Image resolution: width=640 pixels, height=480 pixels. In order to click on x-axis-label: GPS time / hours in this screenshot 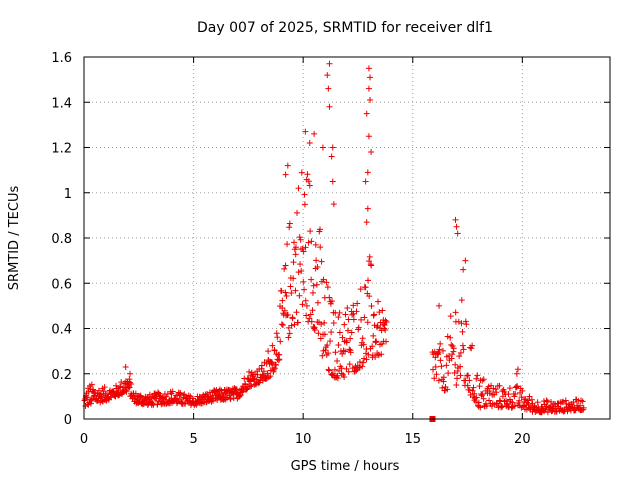, I will do `click(345, 466)`.